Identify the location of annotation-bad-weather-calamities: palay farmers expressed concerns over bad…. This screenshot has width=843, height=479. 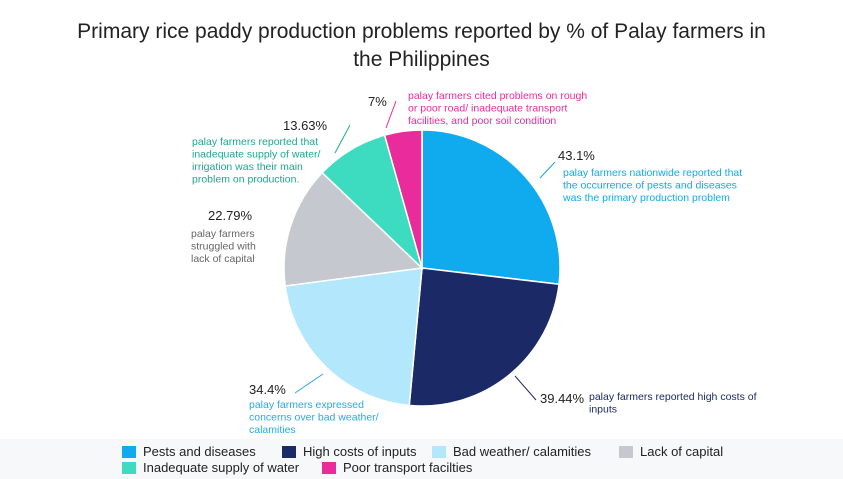
(314, 417).